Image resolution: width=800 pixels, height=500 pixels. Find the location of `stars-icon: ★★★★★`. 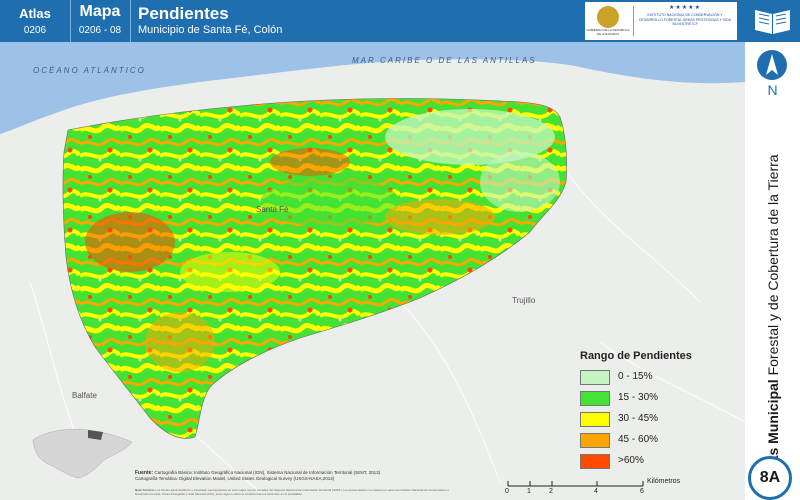

stars-icon: ★★★★★ is located at coordinates (685, 8).